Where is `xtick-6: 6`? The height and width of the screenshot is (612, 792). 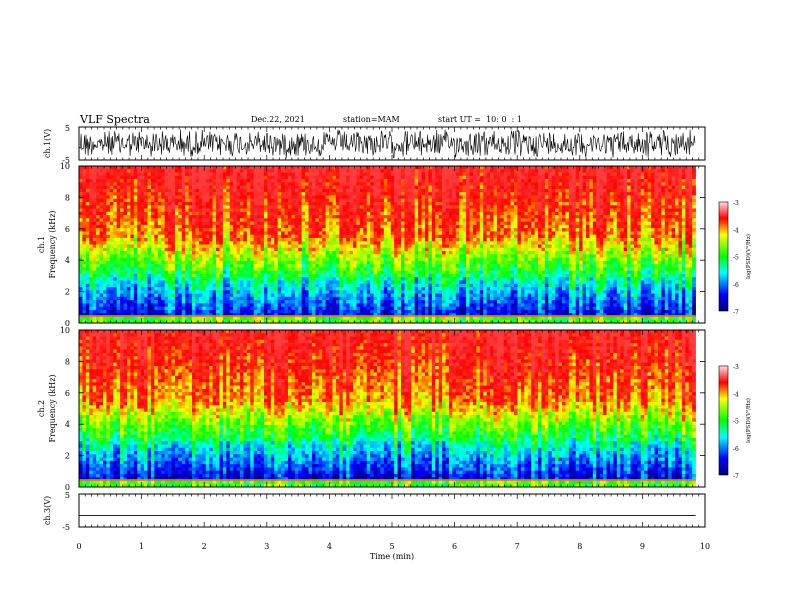
xtick-6: 6 is located at coordinates (454, 546).